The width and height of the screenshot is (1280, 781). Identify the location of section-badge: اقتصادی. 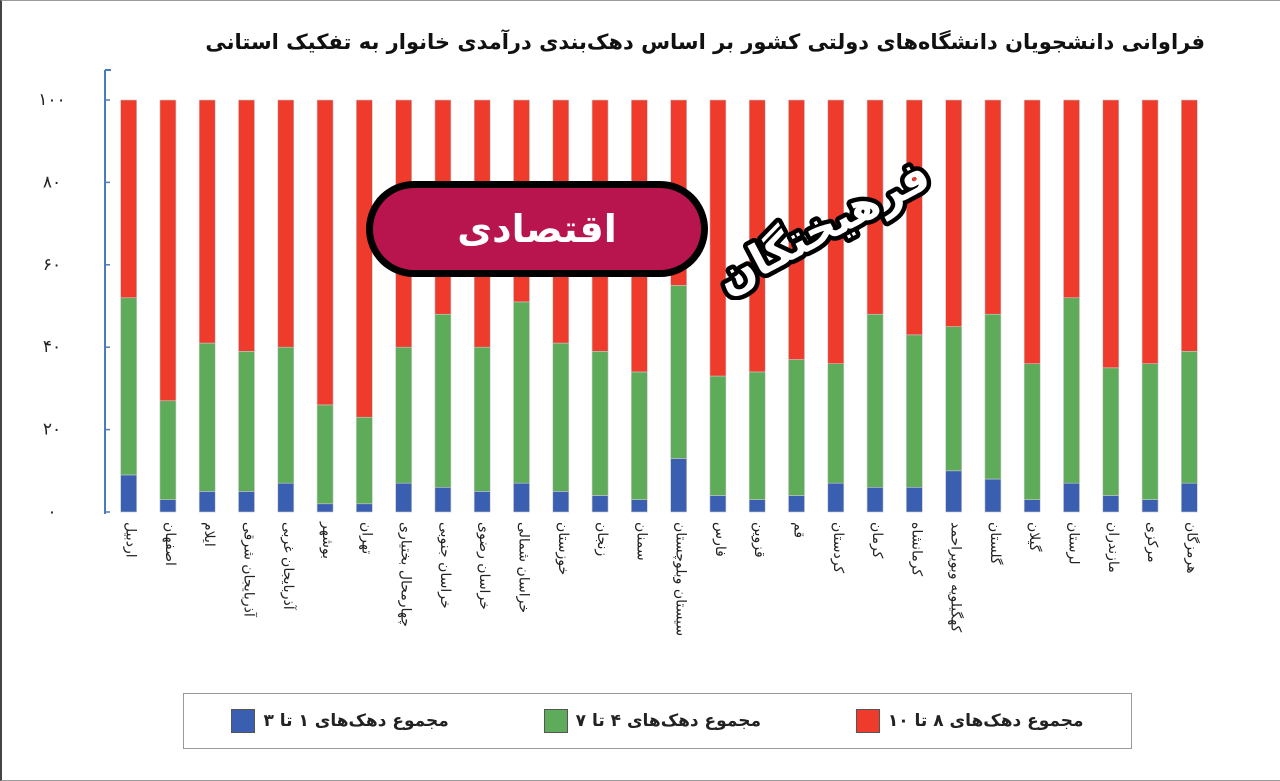
(537, 229).